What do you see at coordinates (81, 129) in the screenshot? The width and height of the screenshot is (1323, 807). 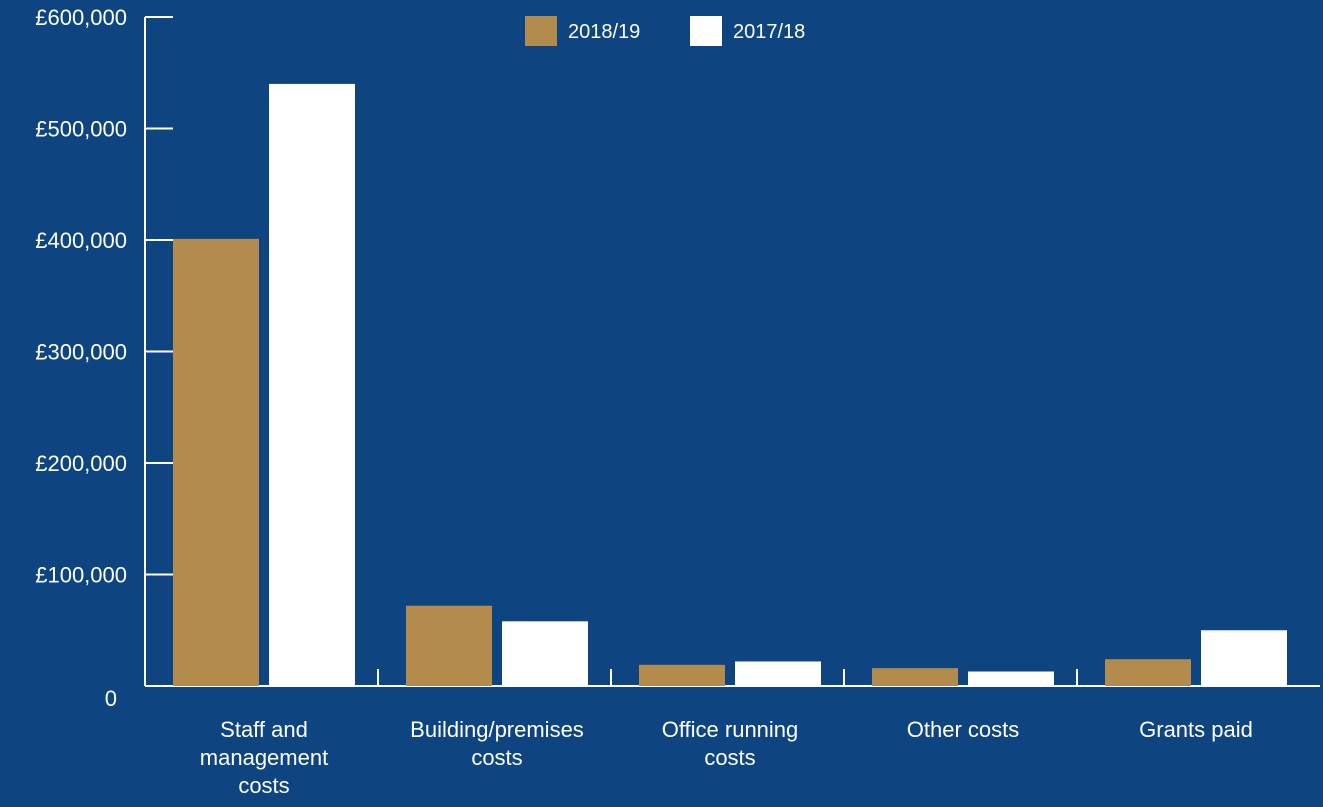 I see `y-tick-label: £500,000` at bounding box center [81, 129].